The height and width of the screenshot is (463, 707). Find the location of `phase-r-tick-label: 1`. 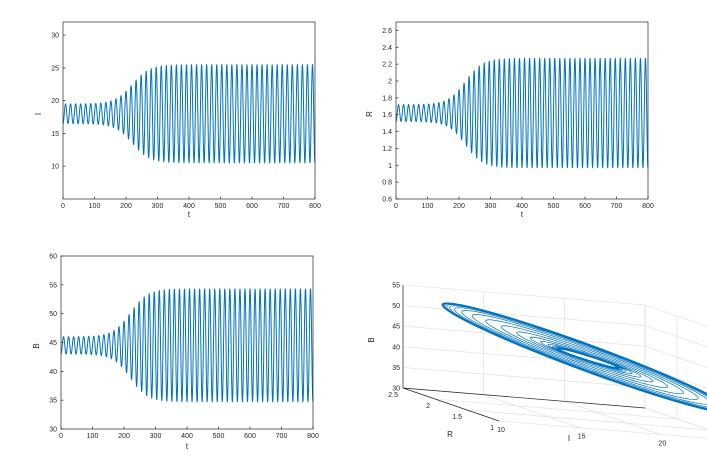

phase-r-tick-label: 1 is located at coordinates (492, 428).